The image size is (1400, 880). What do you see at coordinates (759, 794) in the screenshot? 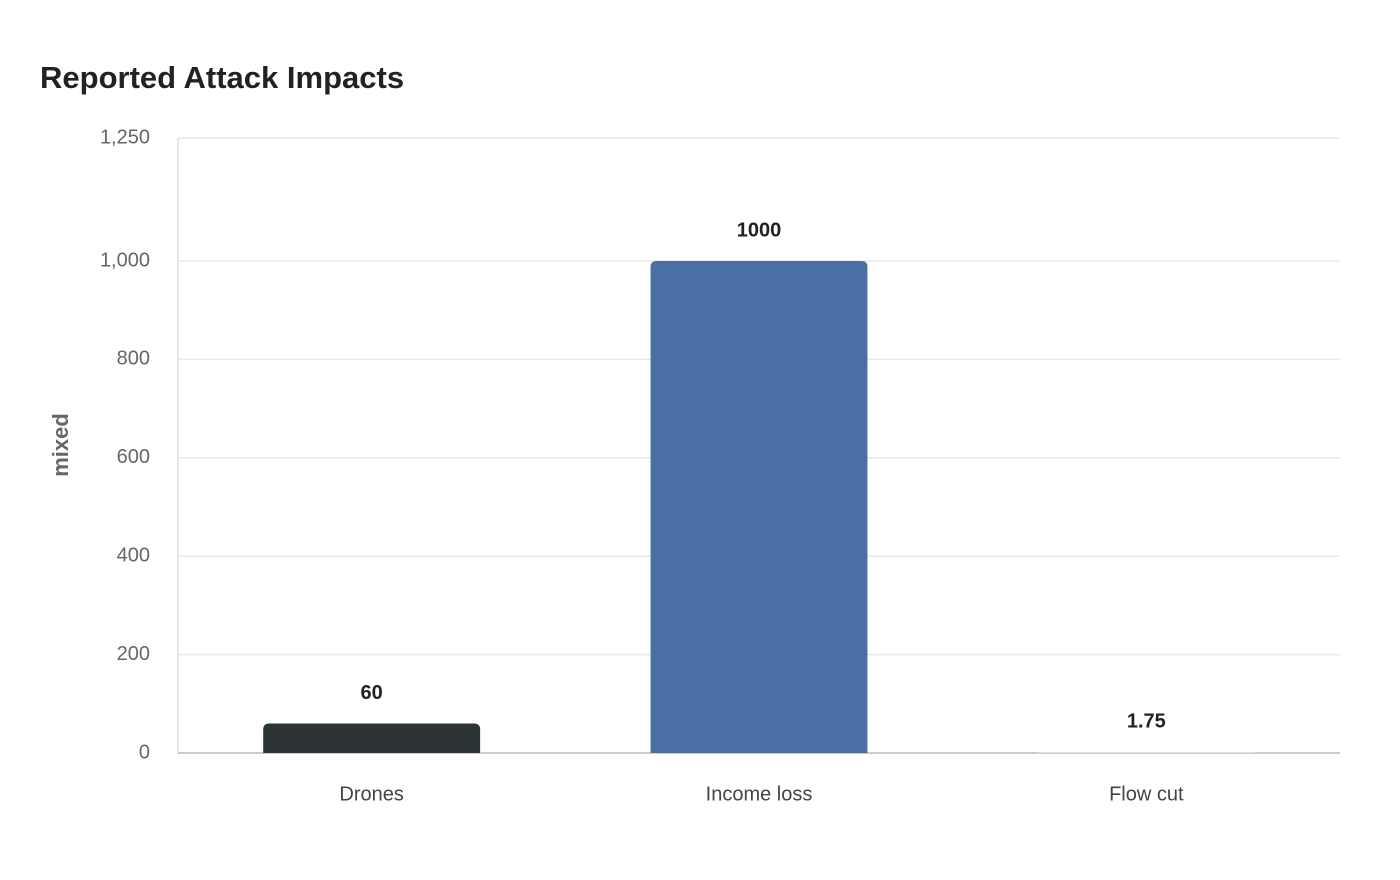
I see `x-tick-label: Income loss` at bounding box center [759, 794].